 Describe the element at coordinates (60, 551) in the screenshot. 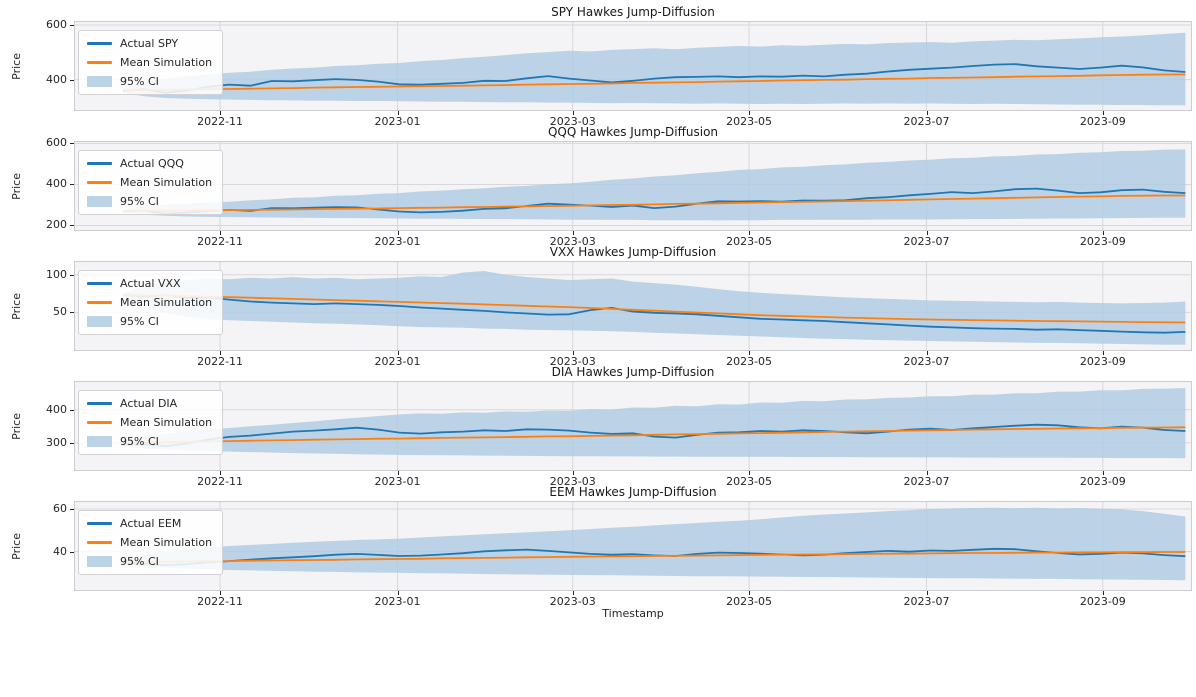

I see `y-tick-label: 40` at that location.